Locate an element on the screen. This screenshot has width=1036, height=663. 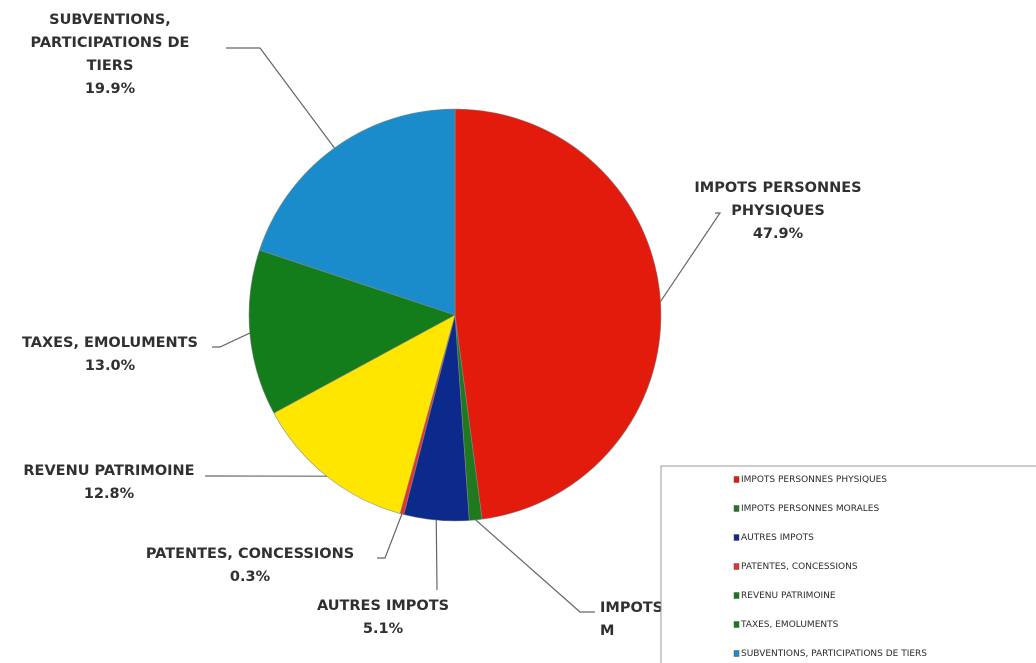
legend-label-autres-impots: AUTRES IMPOTS is located at coordinates (777, 538).